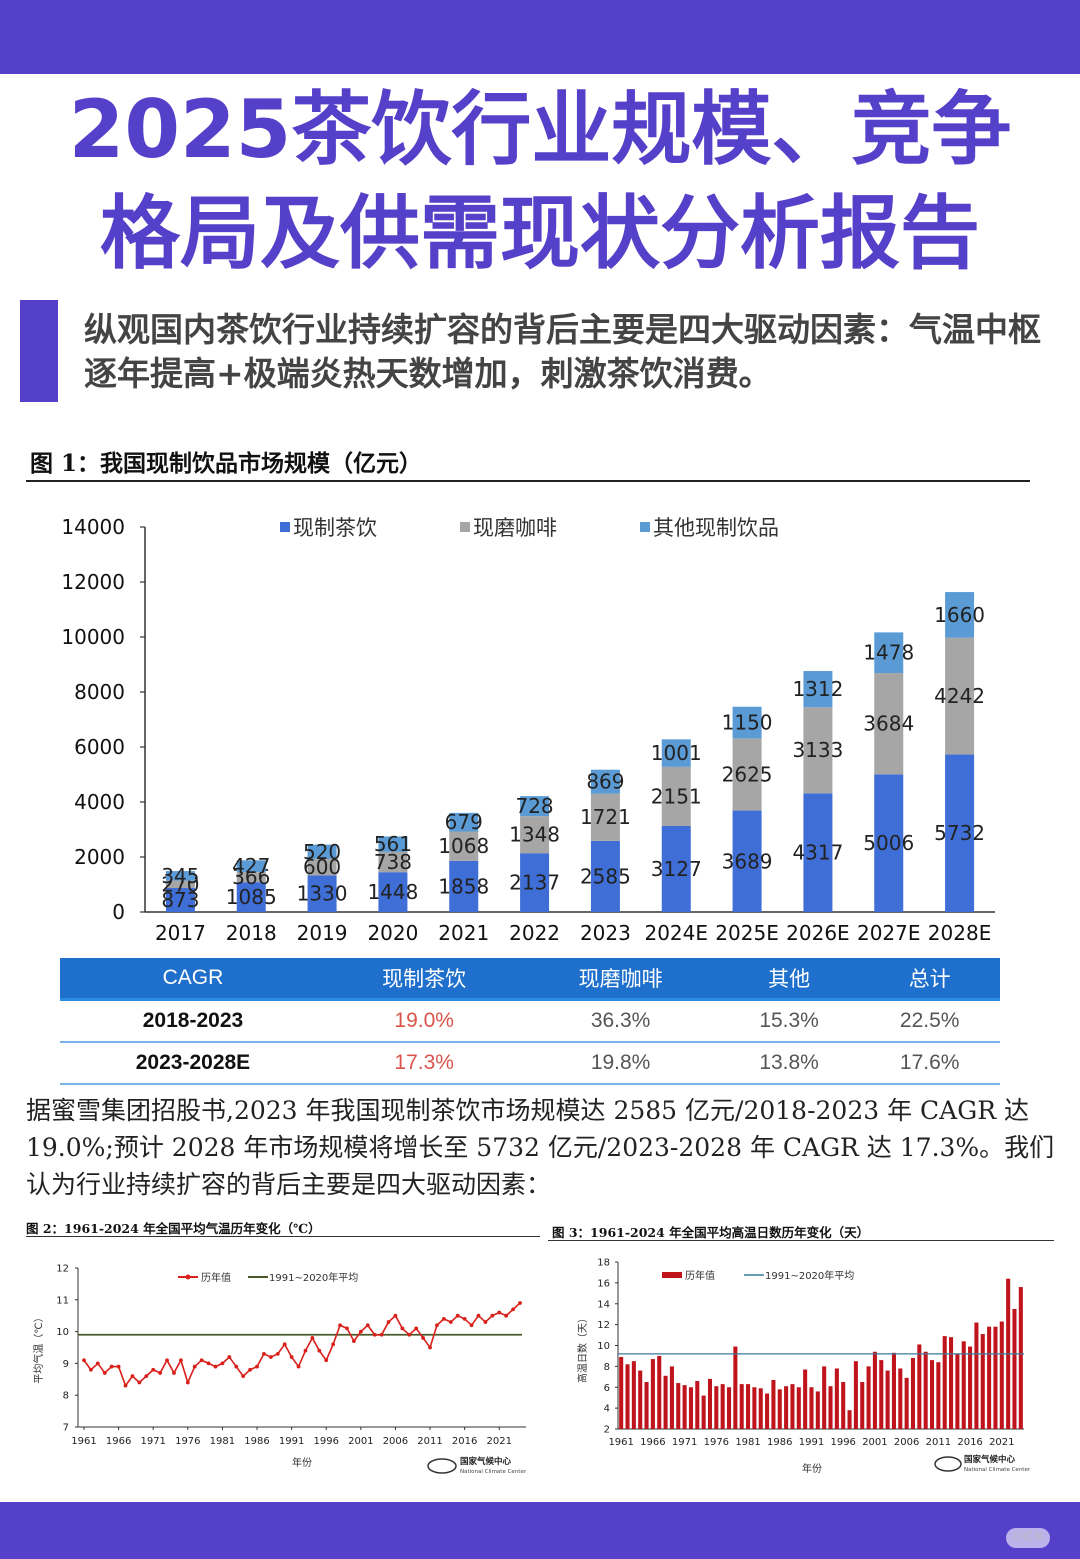 The image size is (1080, 1559). What do you see at coordinates (888, 653) in the screenshot?
I see `data-label: 1478` at bounding box center [888, 653].